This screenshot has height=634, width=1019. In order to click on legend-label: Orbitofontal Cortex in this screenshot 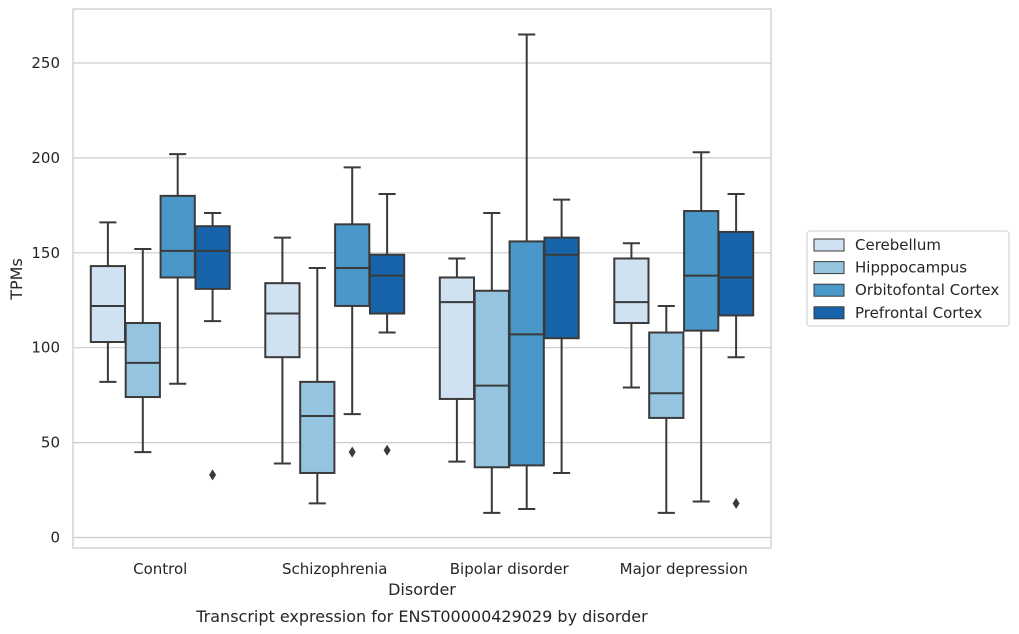, I will do `click(927, 290)`.